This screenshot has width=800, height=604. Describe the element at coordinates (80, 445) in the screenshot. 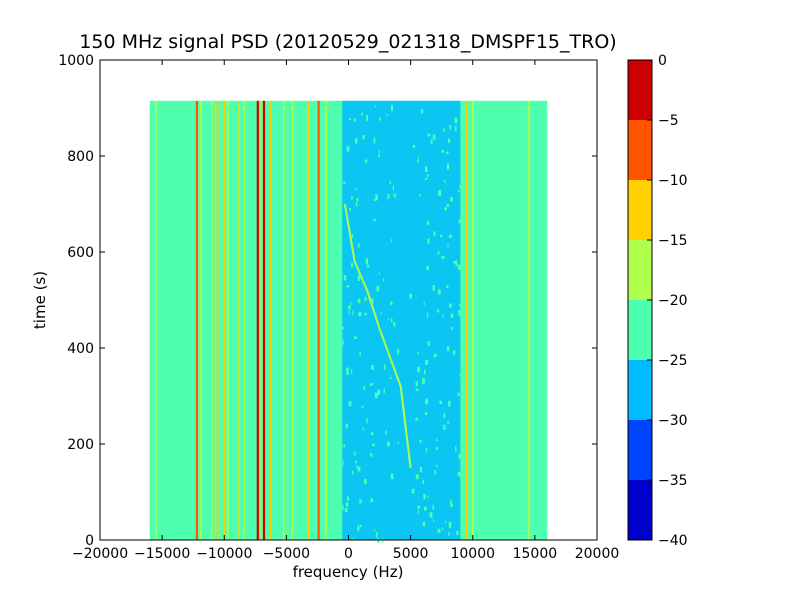

I see `y-tick-label: 200` at that location.